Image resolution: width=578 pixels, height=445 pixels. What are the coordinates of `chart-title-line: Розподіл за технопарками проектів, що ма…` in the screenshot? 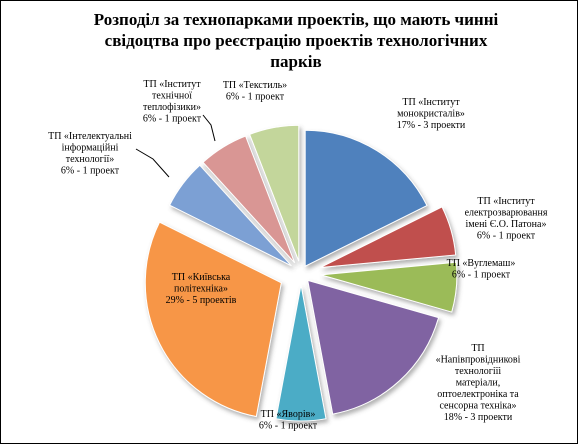 It's located at (296, 19).